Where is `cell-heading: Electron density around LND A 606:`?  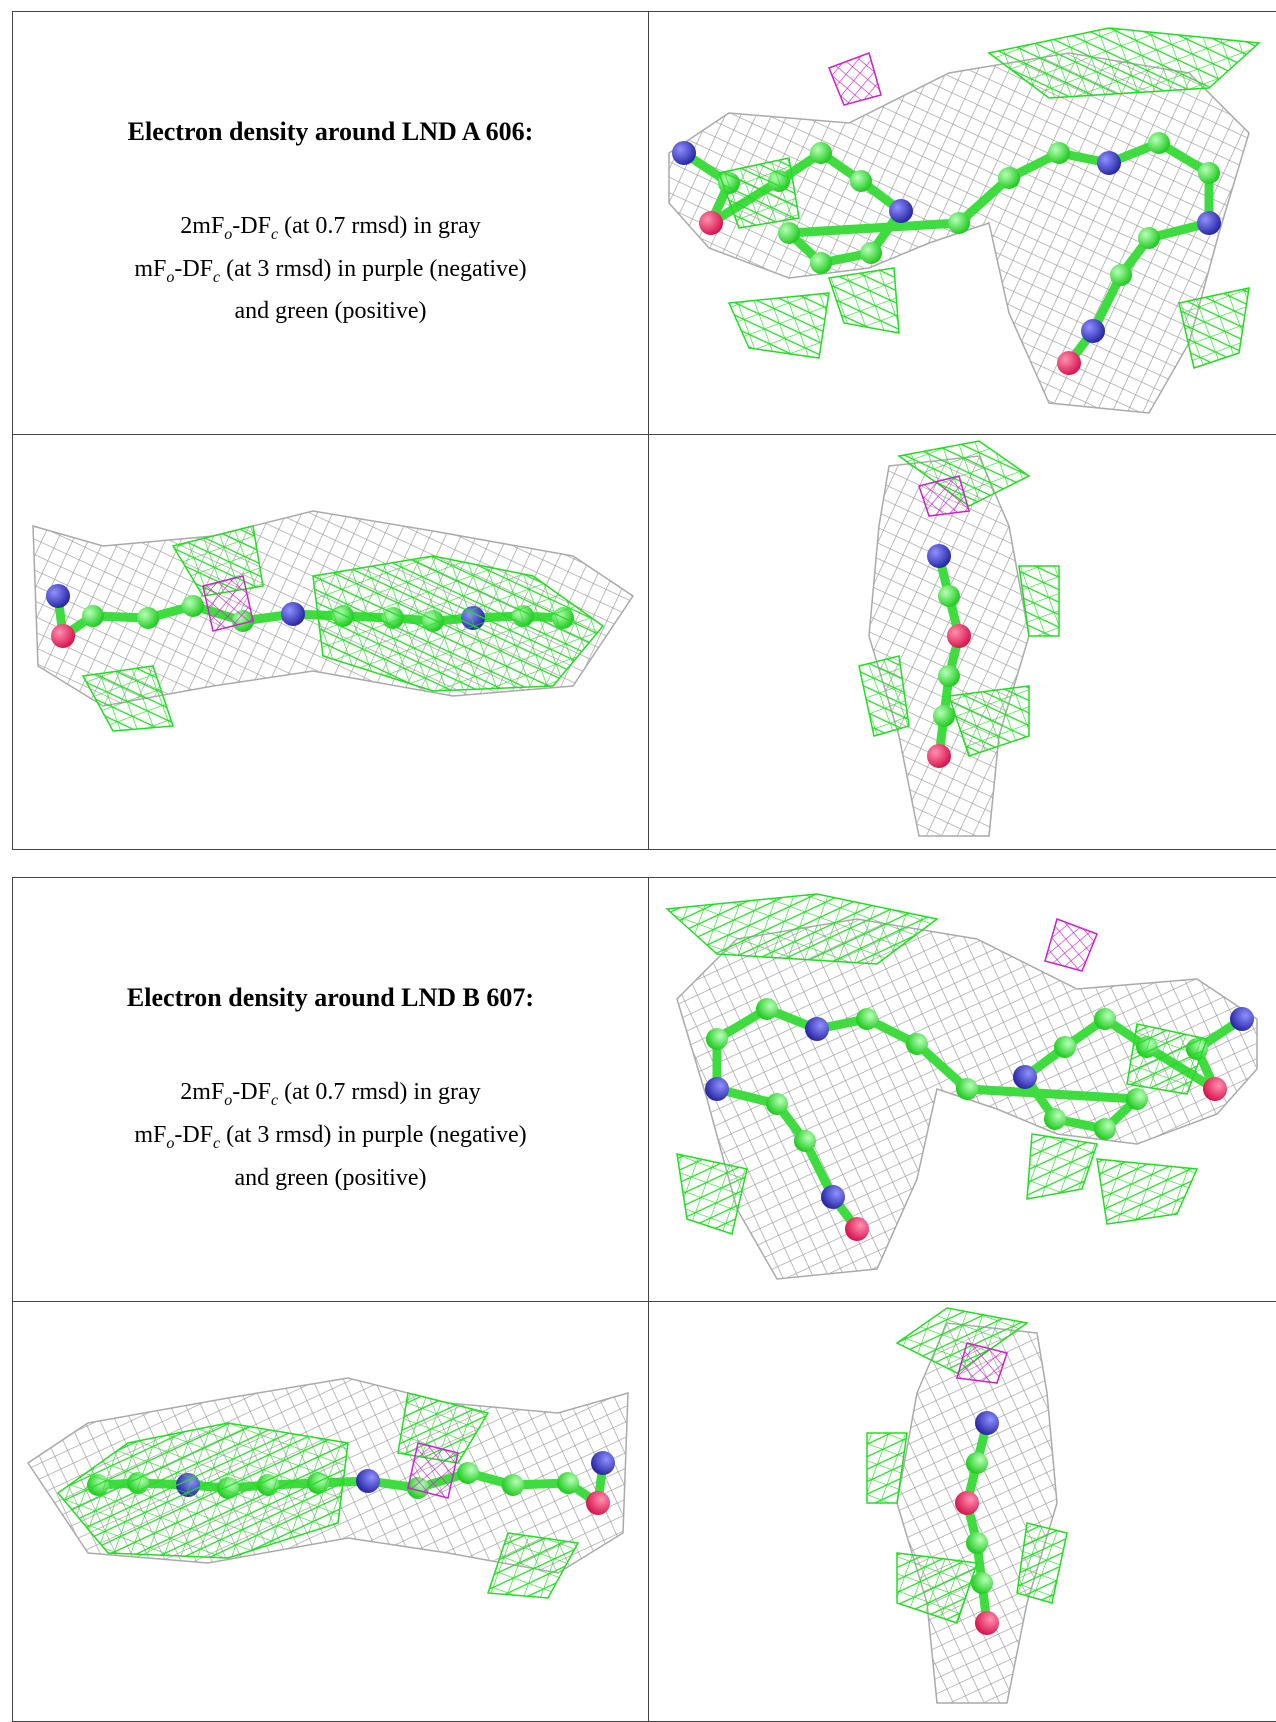
cell-heading: Electron density around LND A 606: is located at coordinates (330, 132).